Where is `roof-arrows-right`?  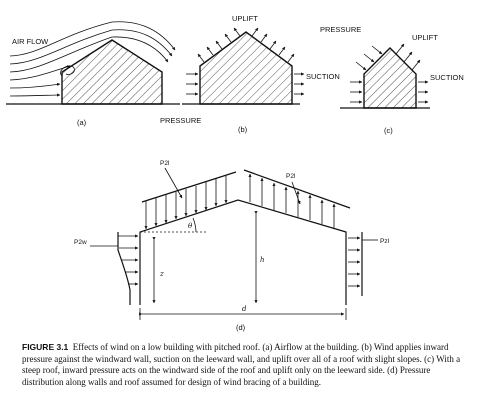
roof-arrows-right is located at coordinates (292, 200).